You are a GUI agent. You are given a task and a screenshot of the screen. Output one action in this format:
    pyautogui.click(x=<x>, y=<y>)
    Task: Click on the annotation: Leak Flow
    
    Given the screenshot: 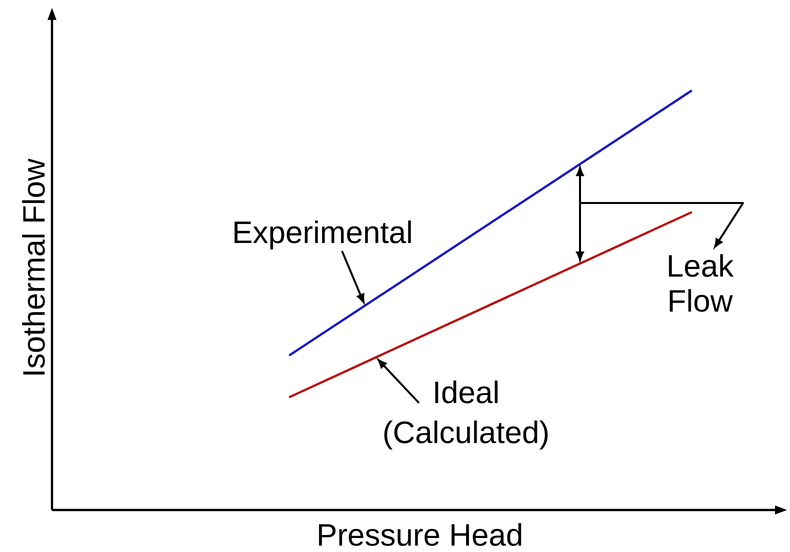 What is the action you would take?
    pyautogui.click(x=701, y=283)
    